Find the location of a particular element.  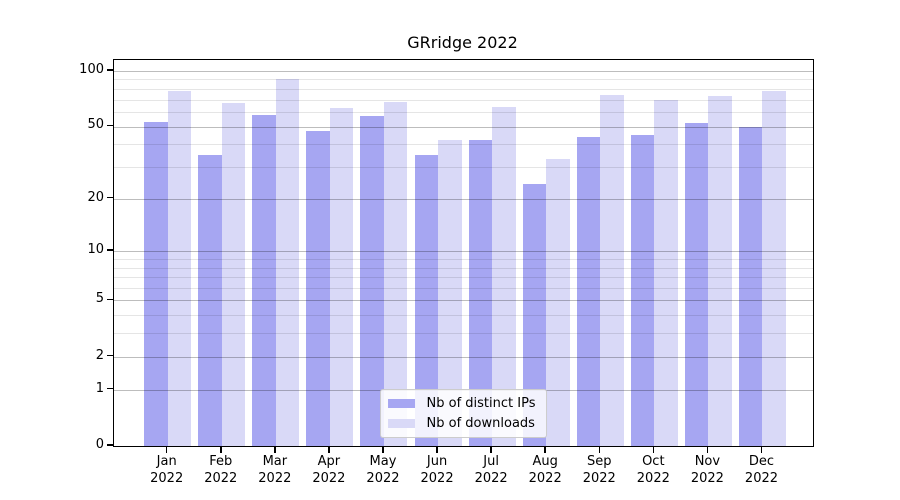

y-tick-label: 2 is located at coordinates (99, 355).